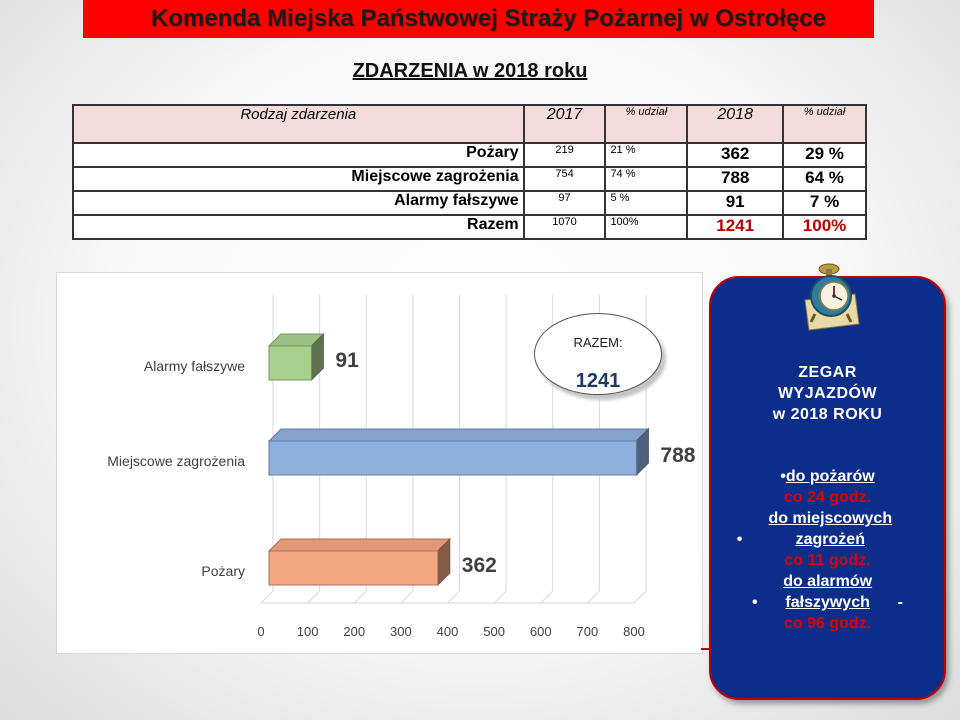 This screenshot has height=720, width=960. Describe the element at coordinates (830, 476) in the screenshot. I see `clock-item-link: do pożarów` at that location.